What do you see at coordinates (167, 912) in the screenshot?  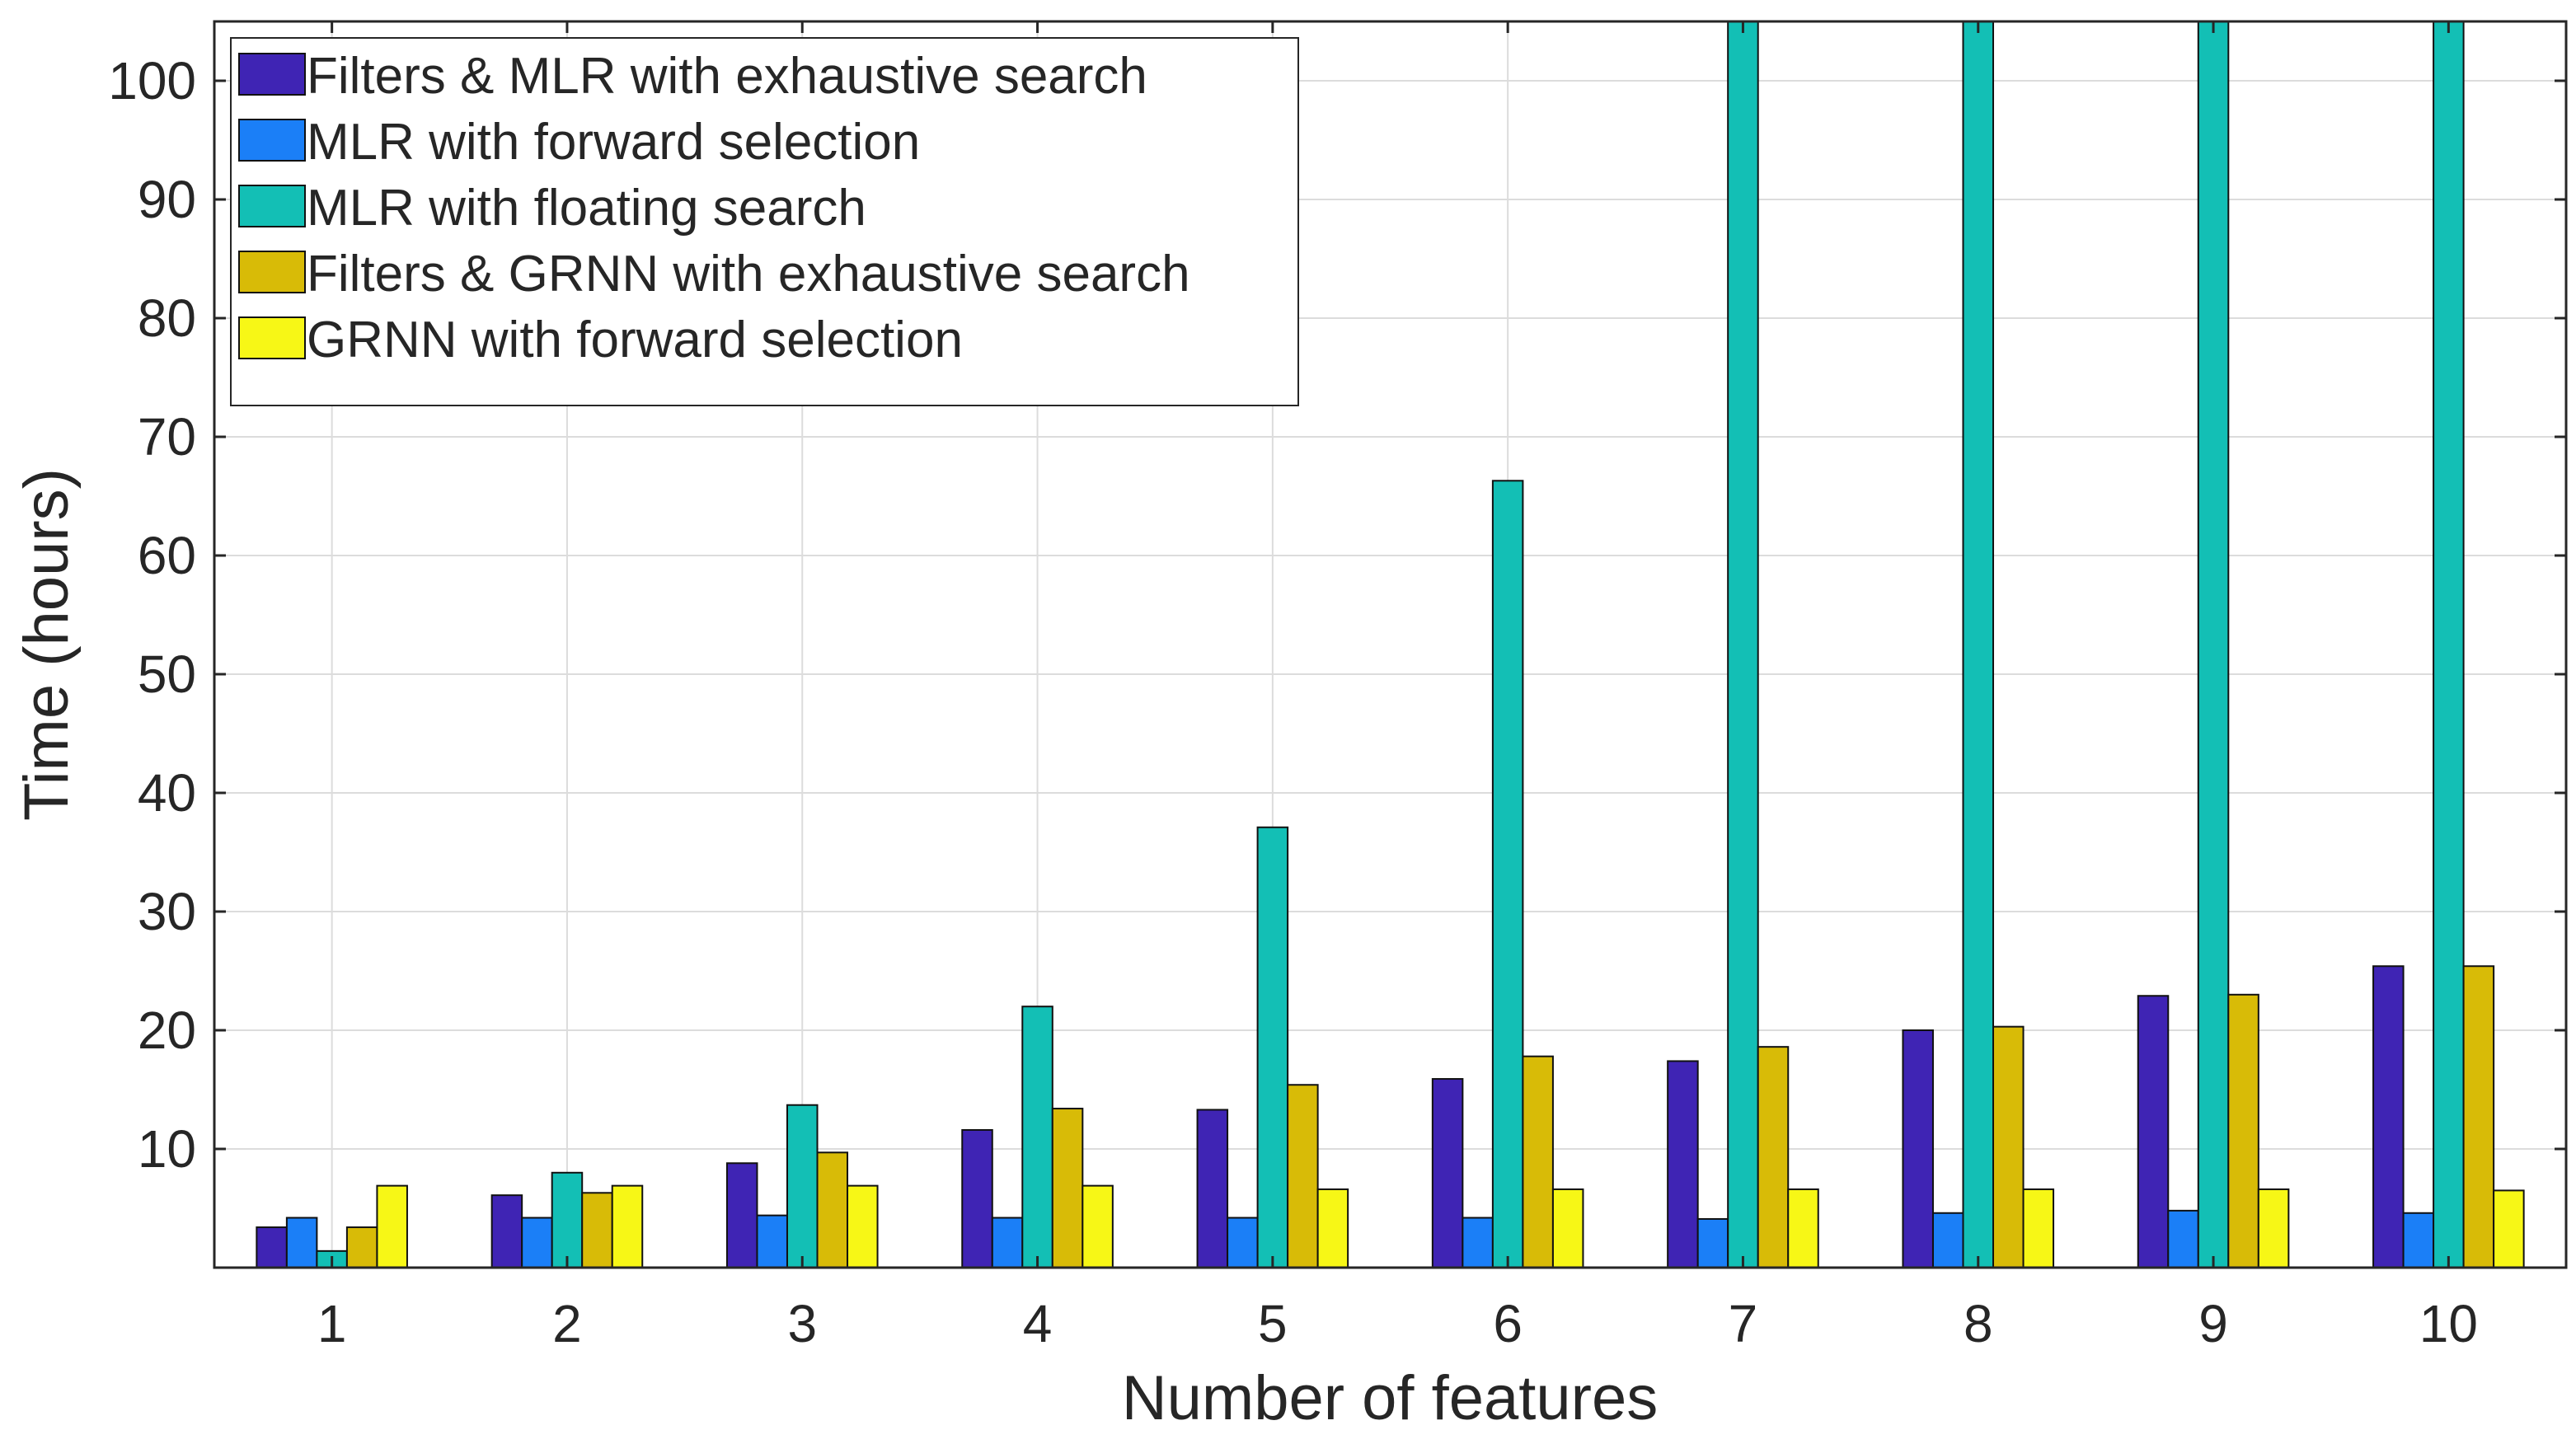 I see `y-tick-label: 30` at bounding box center [167, 912].